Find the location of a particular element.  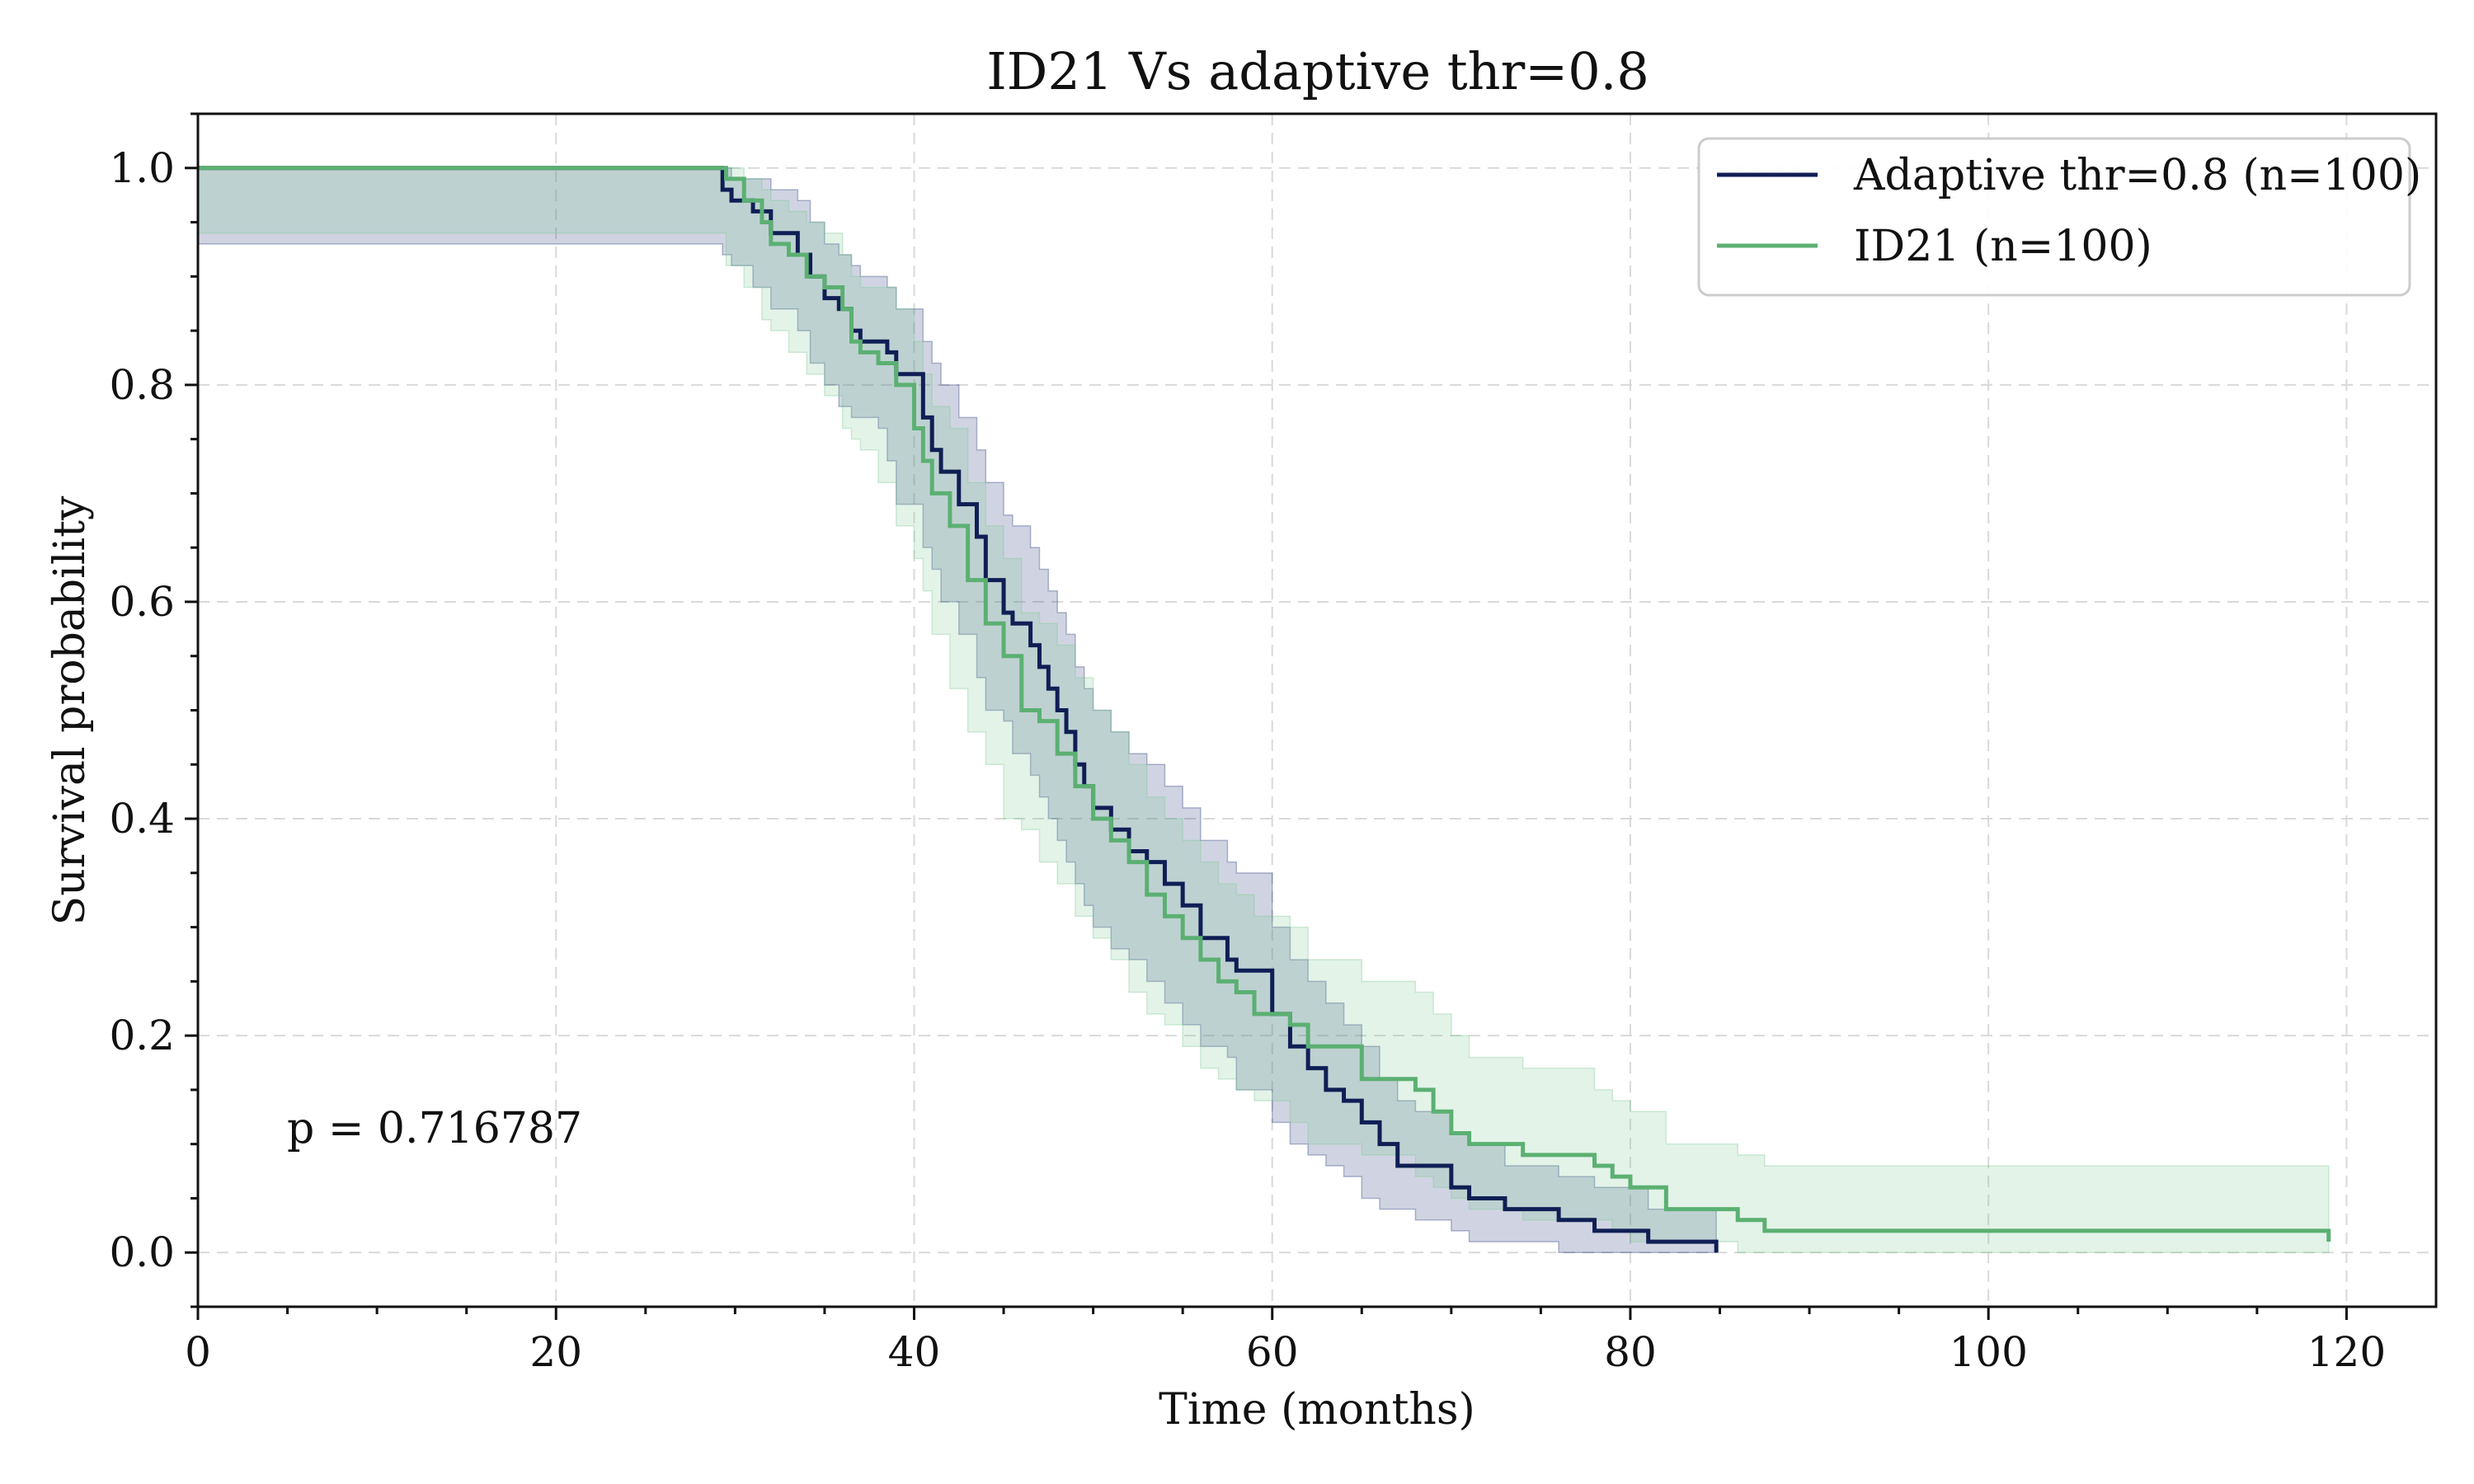

legend: Adaptive thr=0.8 (n=100) ID21 (n=100) is located at coordinates (2059, 217).